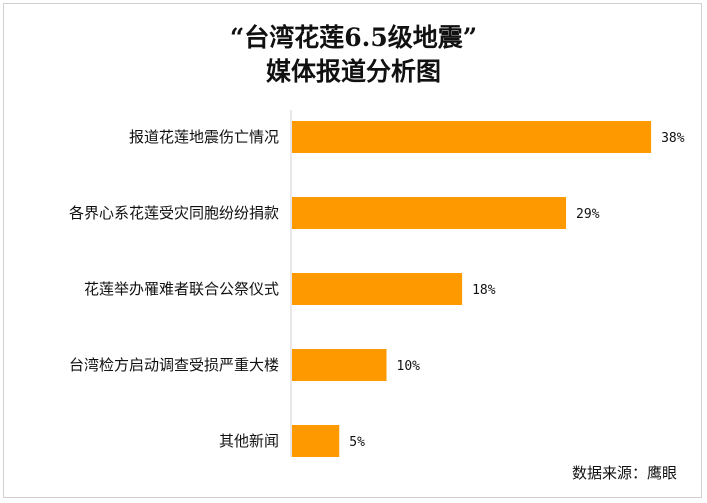 This screenshot has height=503, width=707. Describe the element at coordinates (353, 71) in the screenshot. I see `chart-title-line2: 媒体报道分析图` at that location.